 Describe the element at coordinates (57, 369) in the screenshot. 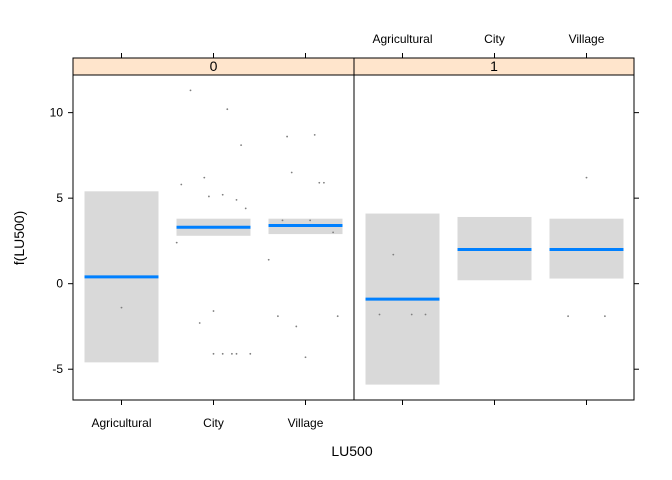

I see `y-tick-label: -5` at that location.